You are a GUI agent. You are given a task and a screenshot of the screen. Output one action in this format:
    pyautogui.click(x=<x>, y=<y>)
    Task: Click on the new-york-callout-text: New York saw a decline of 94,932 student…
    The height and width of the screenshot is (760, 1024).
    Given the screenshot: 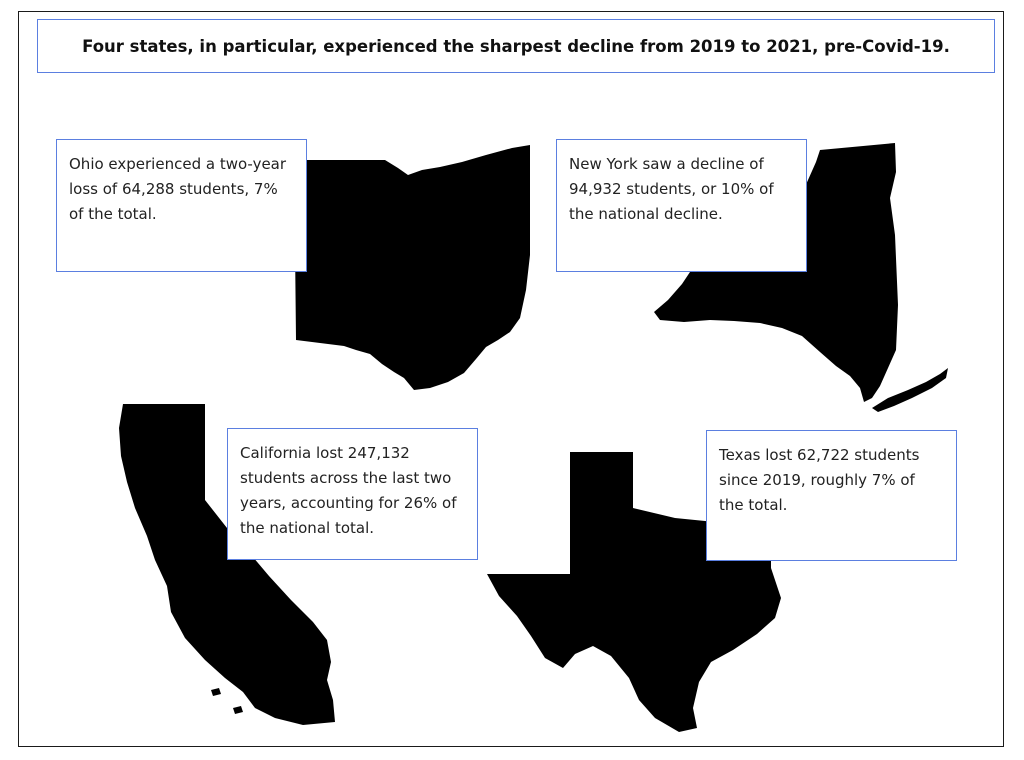 What is the action you would take?
    pyautogui.click(x=671, y=189)
    